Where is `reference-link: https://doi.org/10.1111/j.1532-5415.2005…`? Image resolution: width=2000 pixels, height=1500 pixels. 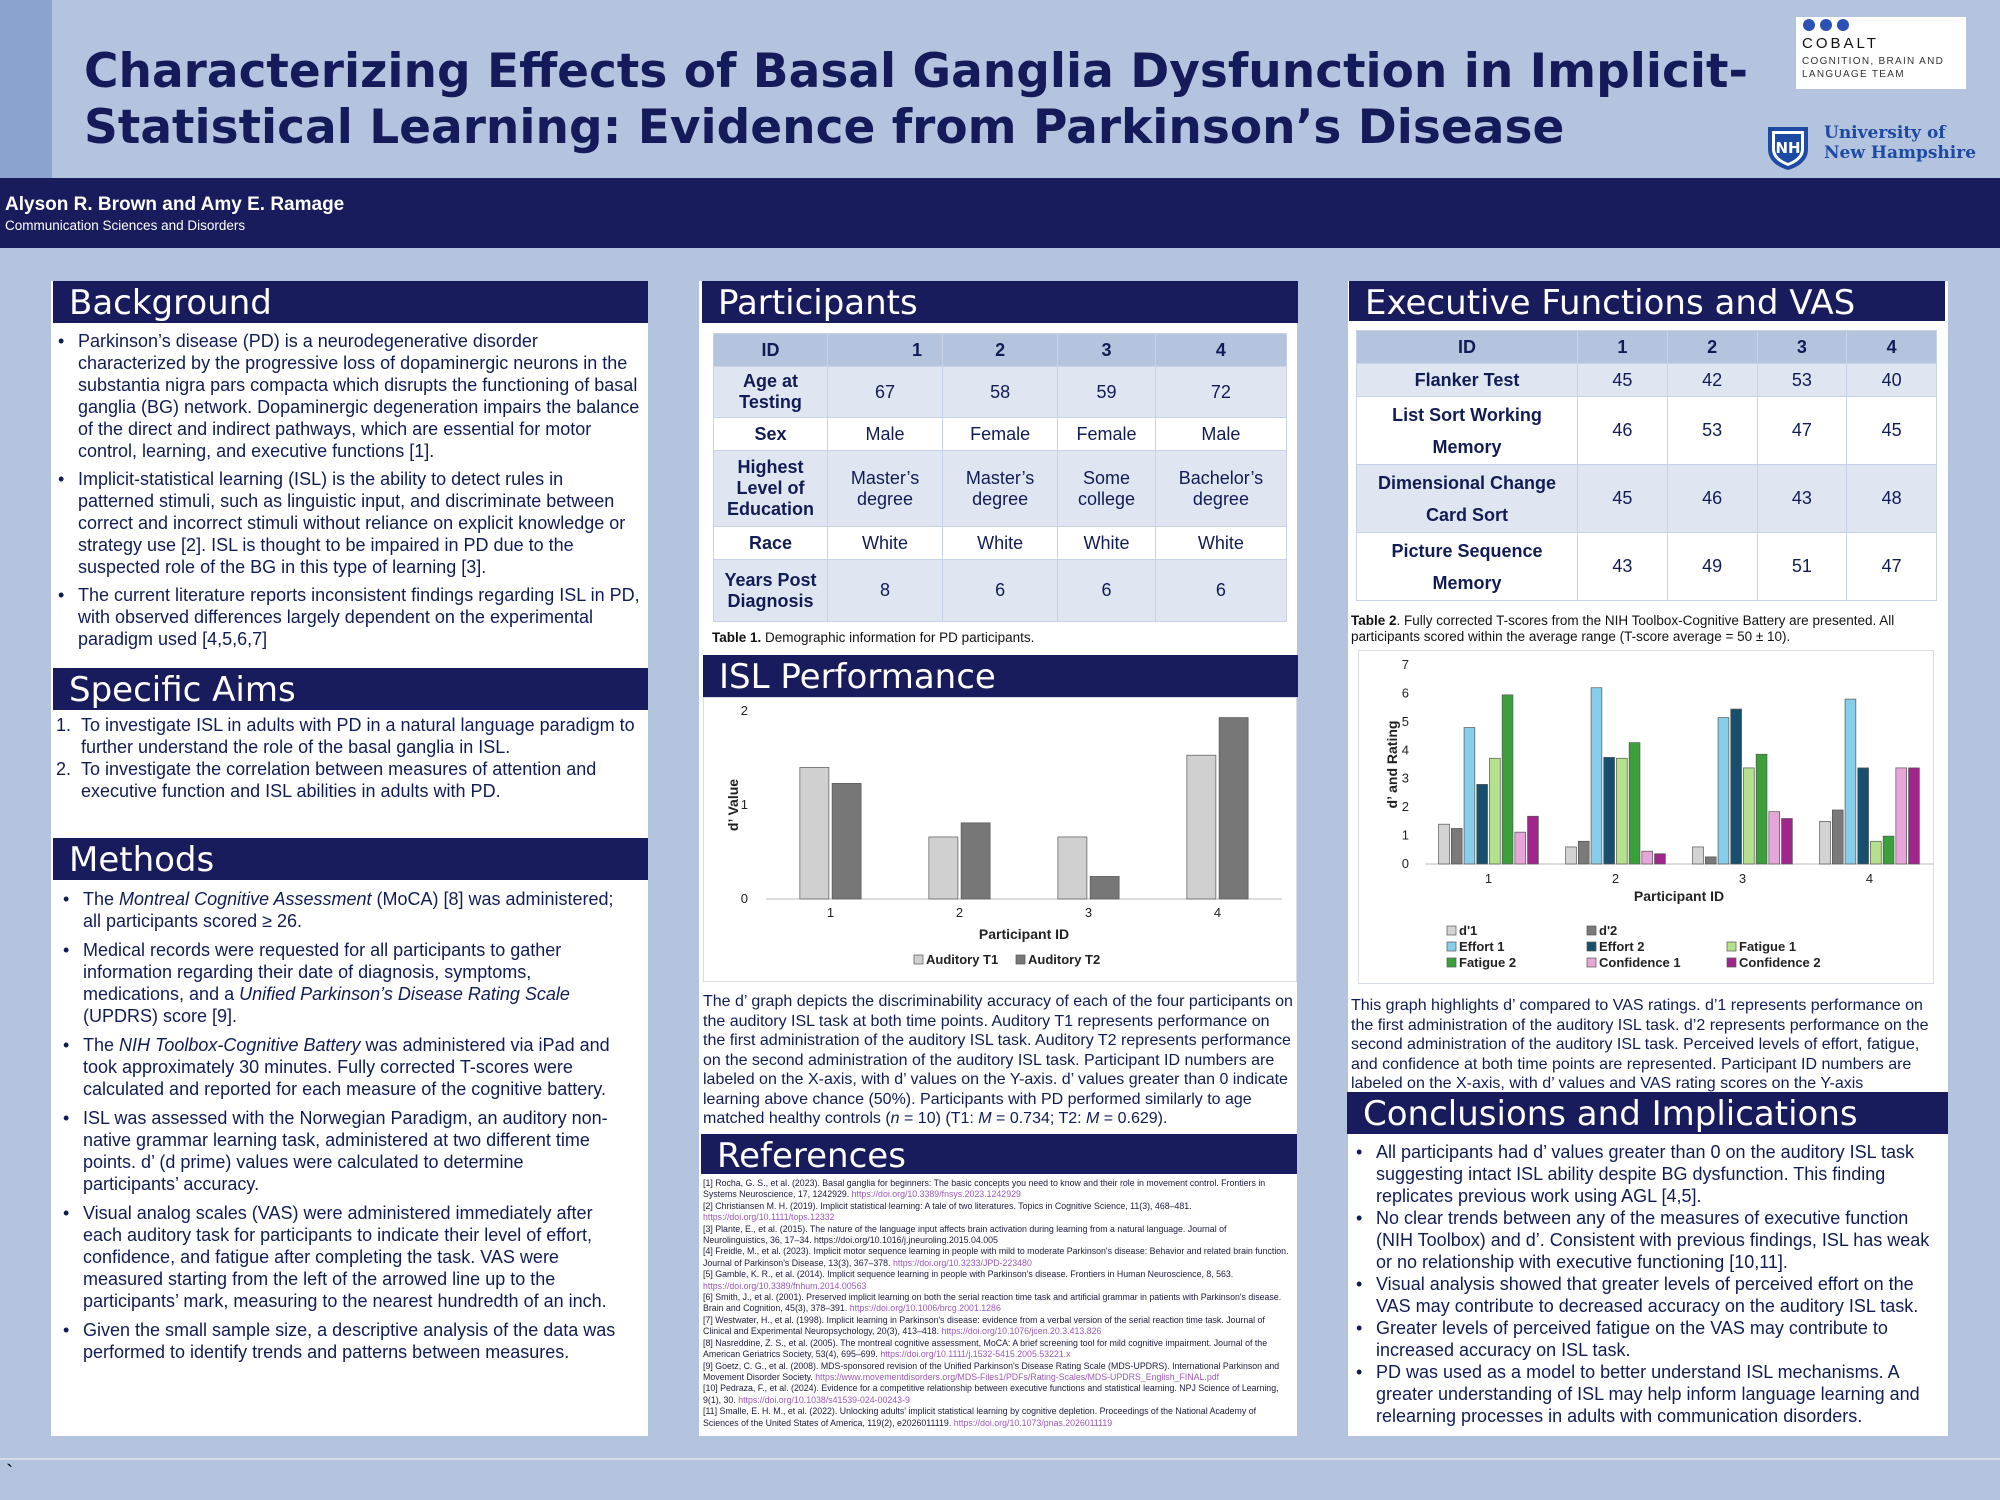 reference-link: https://doi.org/10.1111/j.1532-5415.2005… is located at coordinates (975, 1354).